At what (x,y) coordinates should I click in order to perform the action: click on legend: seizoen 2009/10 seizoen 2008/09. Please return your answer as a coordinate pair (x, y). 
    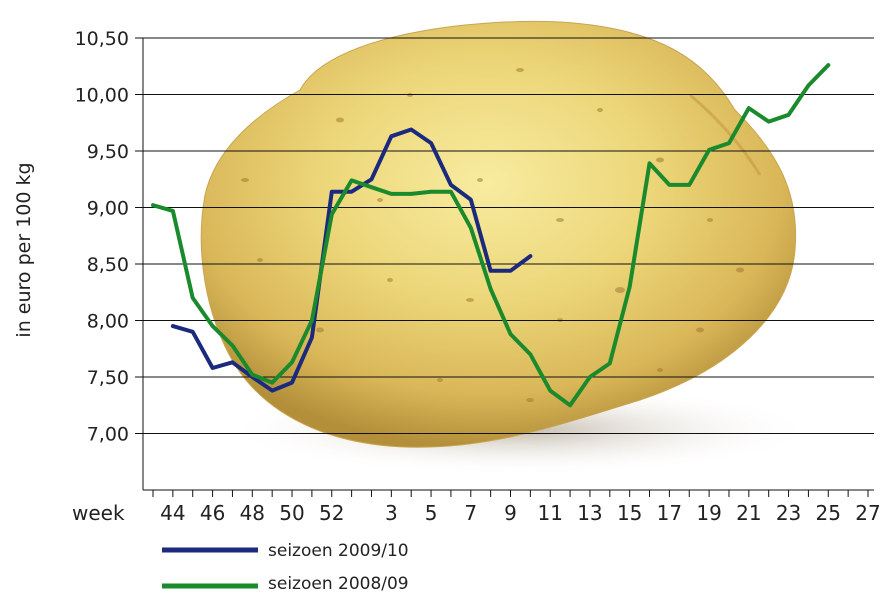
    Looking at the image, I should click on (285, 567).